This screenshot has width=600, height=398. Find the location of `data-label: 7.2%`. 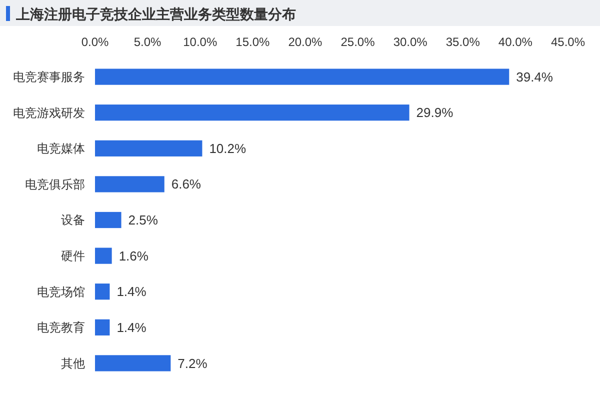

data-label: 7.2% is located at coordinates (193, 363).